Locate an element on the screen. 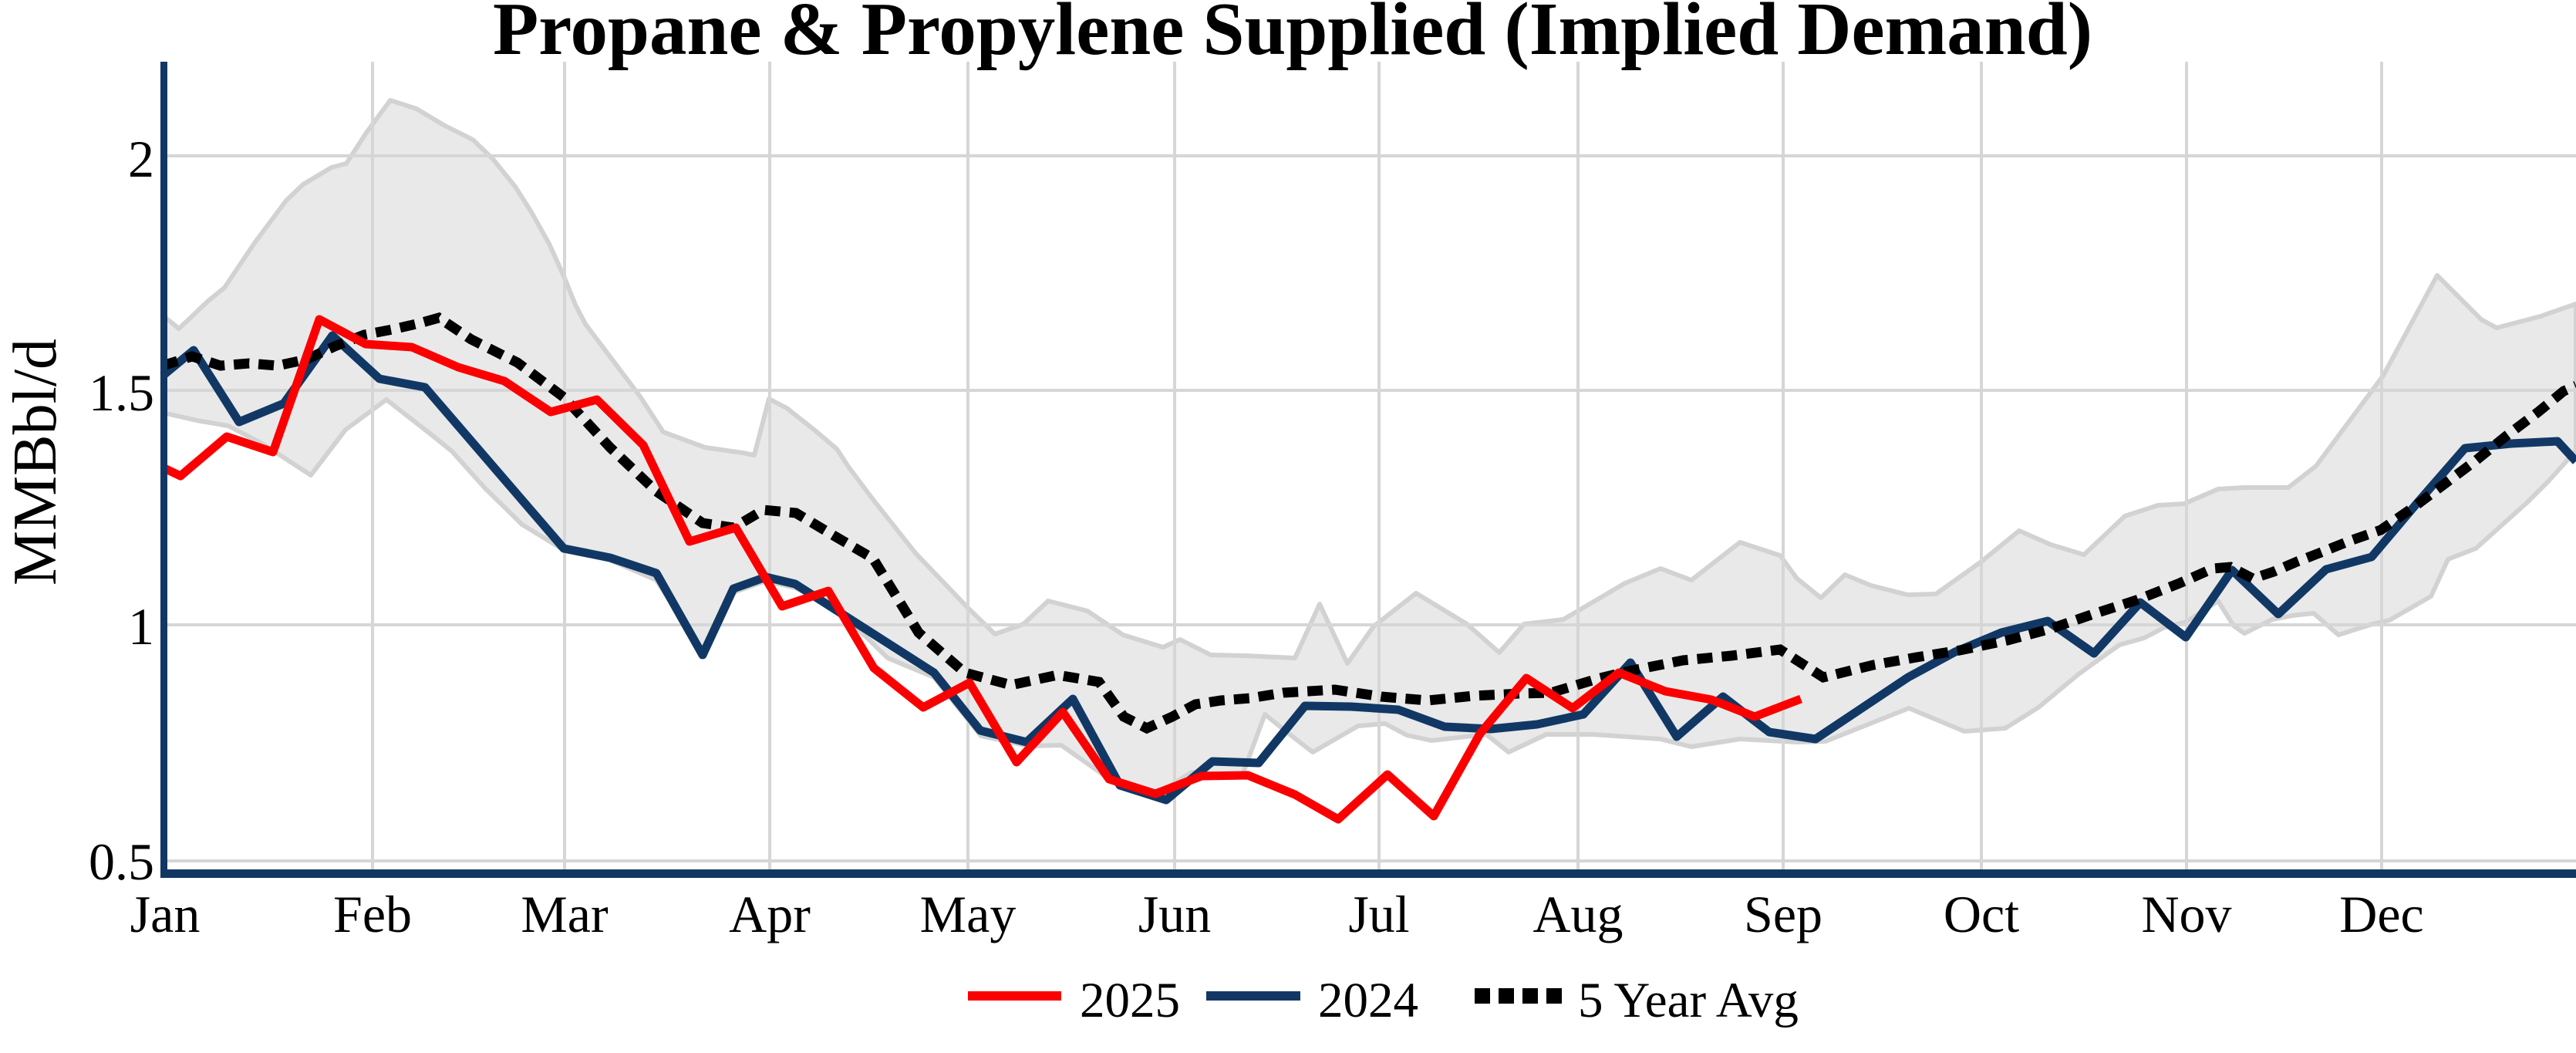 The height and width of the screenshot is (1053, 2576). svg-text: MMBbl/d is located at coordinates (35, 463).